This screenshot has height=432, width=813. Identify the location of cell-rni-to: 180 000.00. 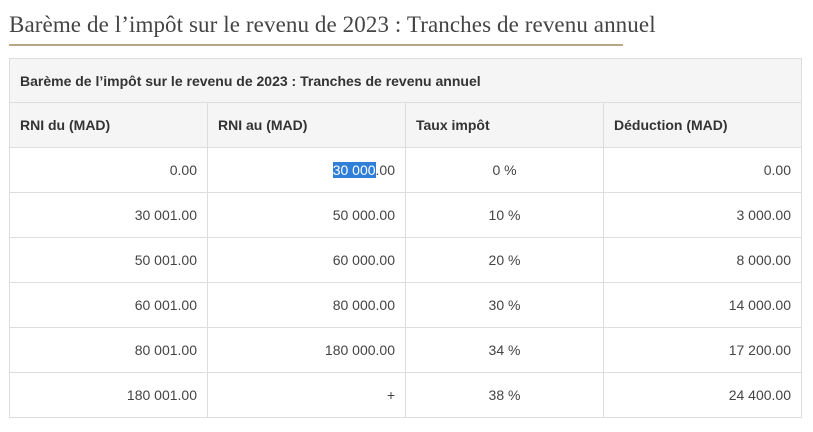
(306, 350).